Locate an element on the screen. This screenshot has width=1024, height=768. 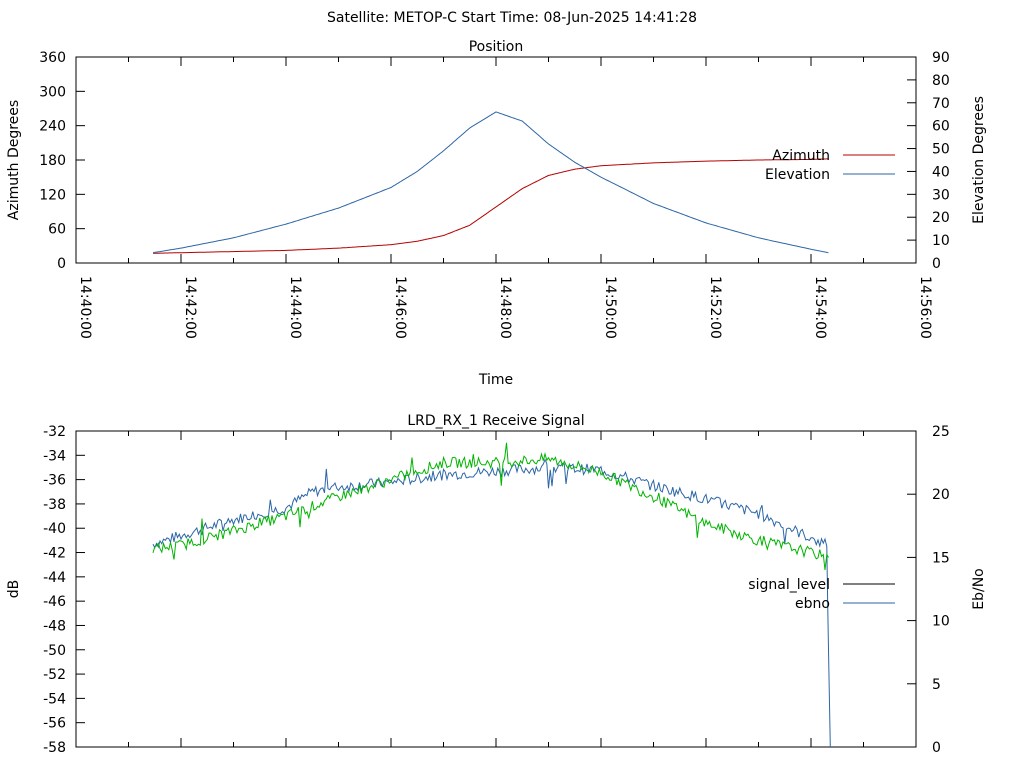
x-tick-label: 14:52:00 is located at coordinates (715, 307).